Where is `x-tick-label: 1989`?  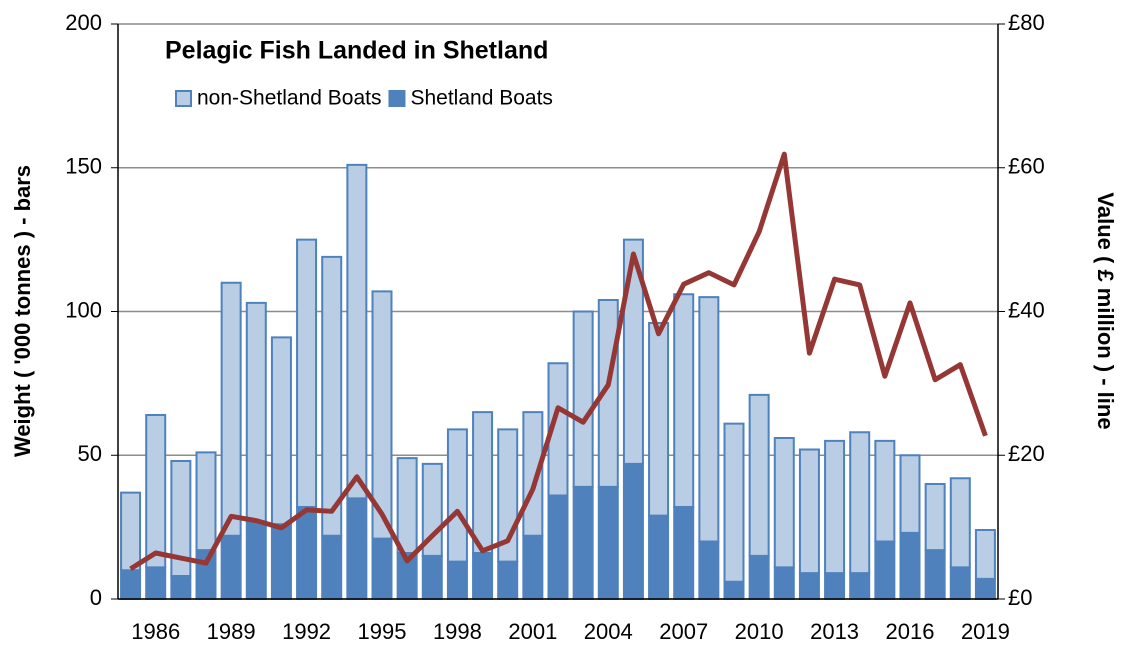 x-tick-label: 1989 is located at coordinates (231, 631).